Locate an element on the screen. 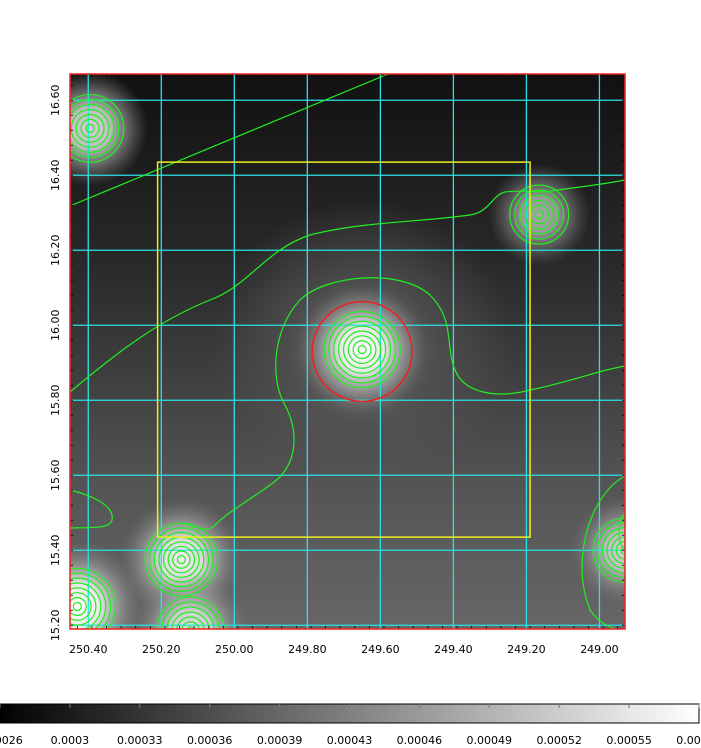 This screenshot has height=748, width=701. y-tick-label: 15.40 is located at coordinates (55, 551).